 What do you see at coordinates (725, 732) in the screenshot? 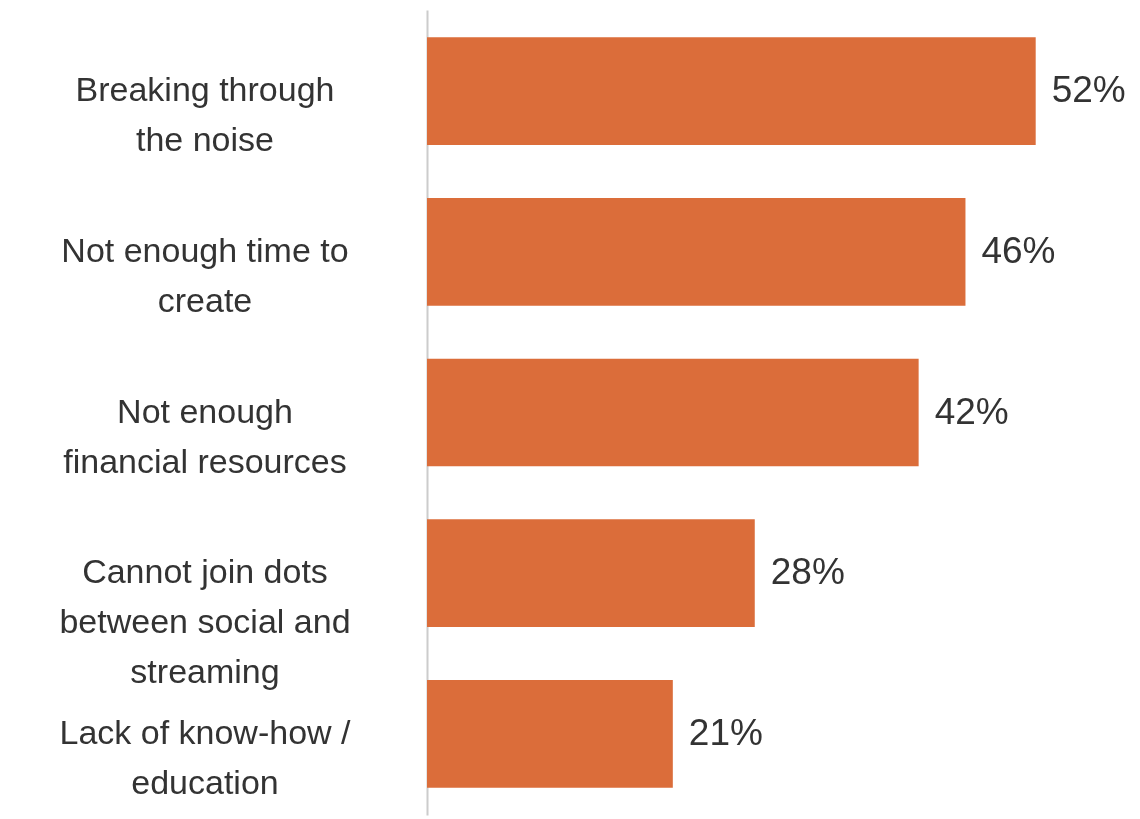
I see `data-label: 21%` at bounding box center [725, 732].